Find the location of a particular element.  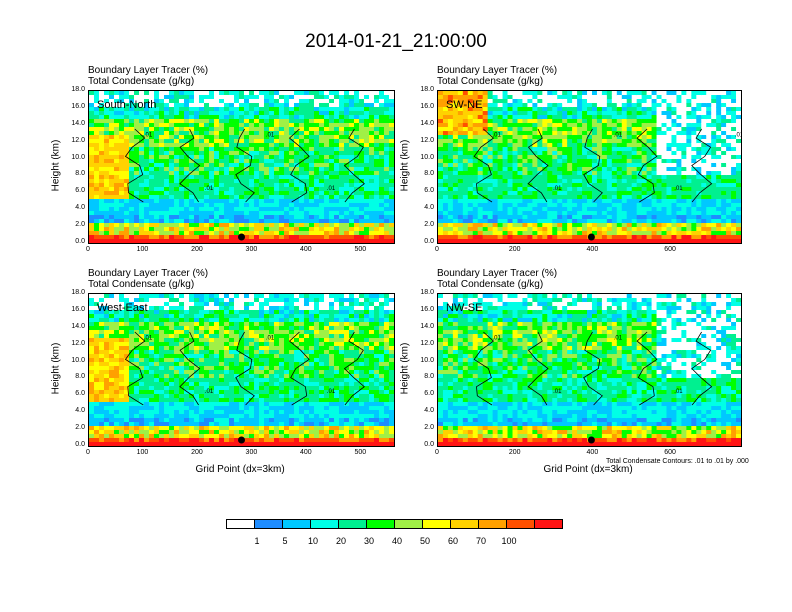

x-tick-label: 0 is located at coordinates (437, 249).